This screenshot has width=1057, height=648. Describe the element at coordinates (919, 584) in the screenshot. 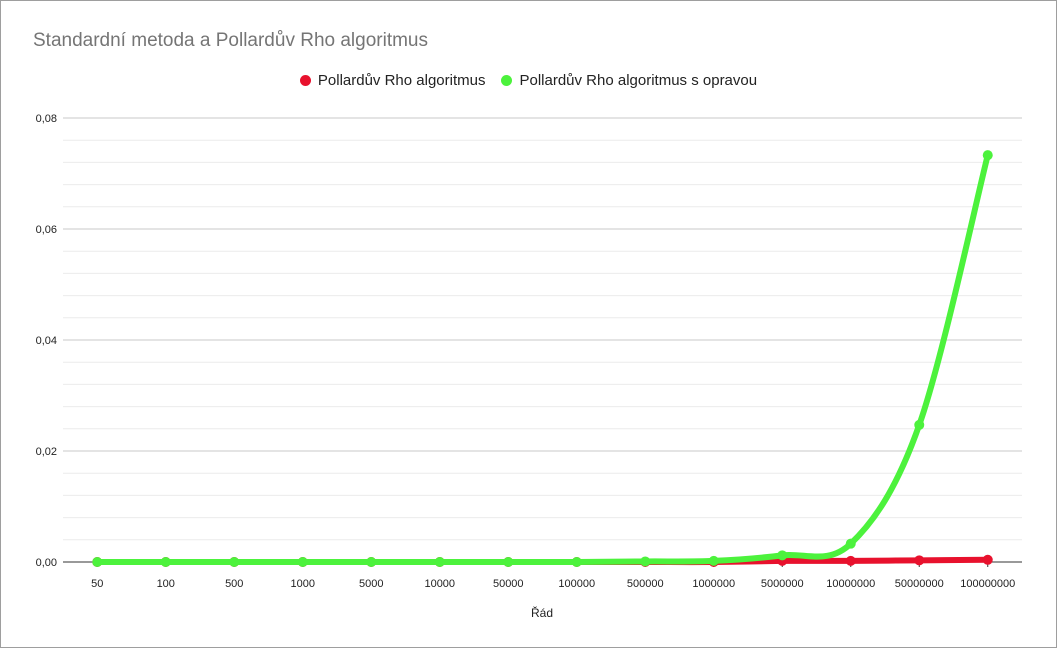

I see `x-tick-label: 50000000` at that location.